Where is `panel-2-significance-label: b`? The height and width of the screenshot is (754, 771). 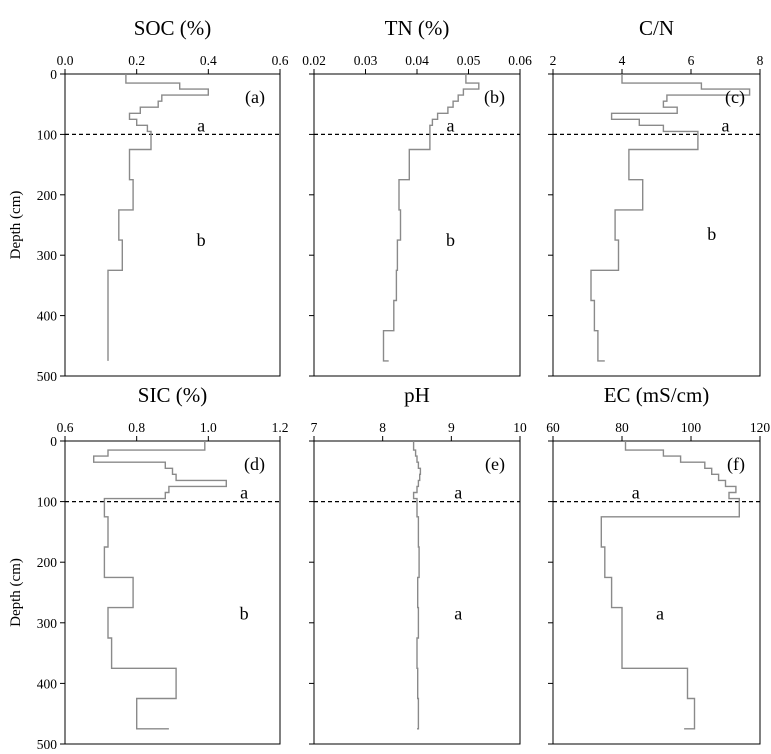 panel-2-significance-label: b is located at coordinates (450, 240).